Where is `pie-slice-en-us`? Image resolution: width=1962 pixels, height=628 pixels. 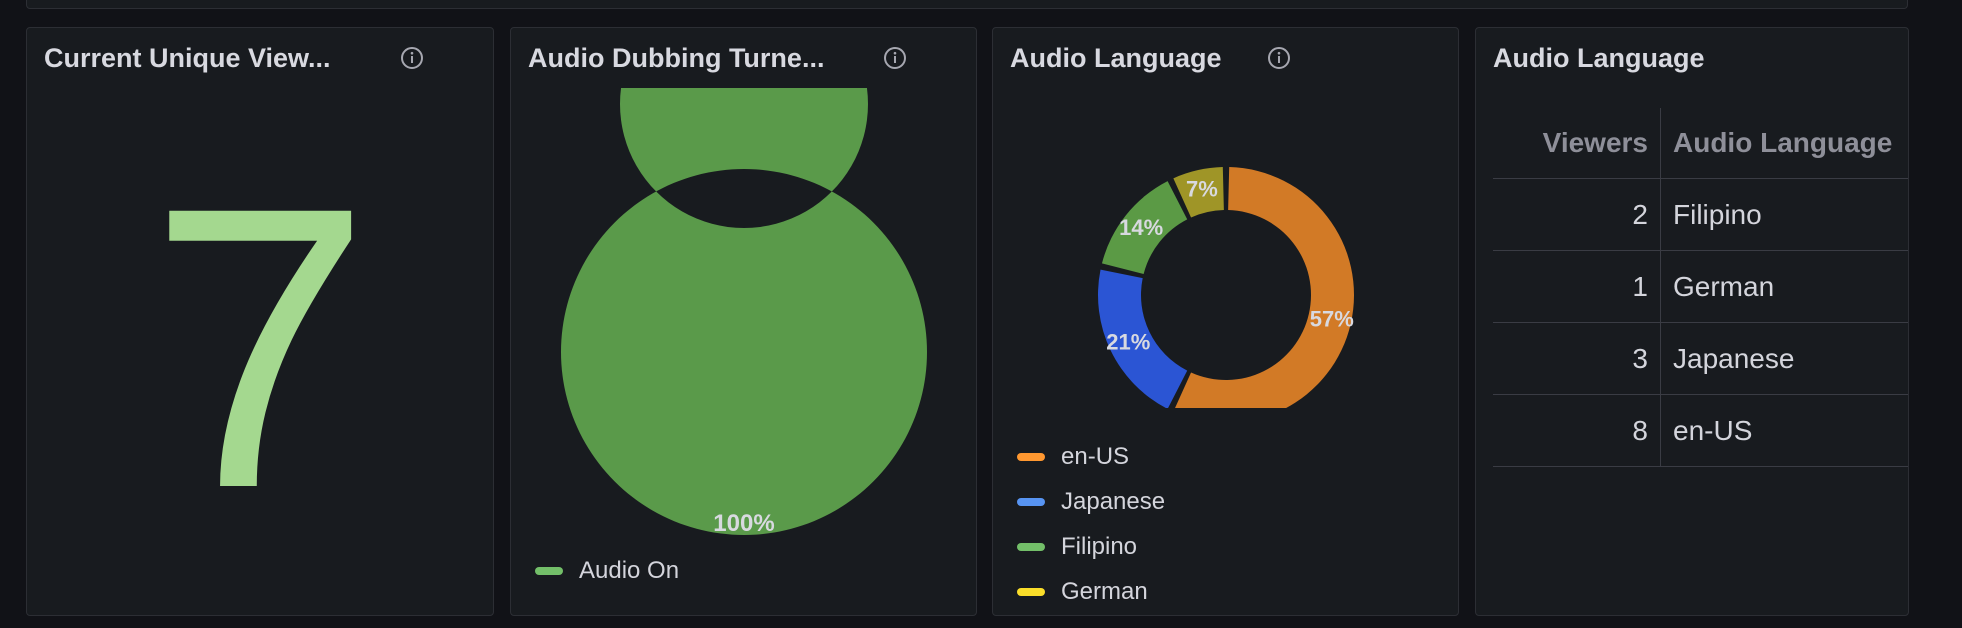 pie-slice-en-us is located at coordinates (1263, 287).